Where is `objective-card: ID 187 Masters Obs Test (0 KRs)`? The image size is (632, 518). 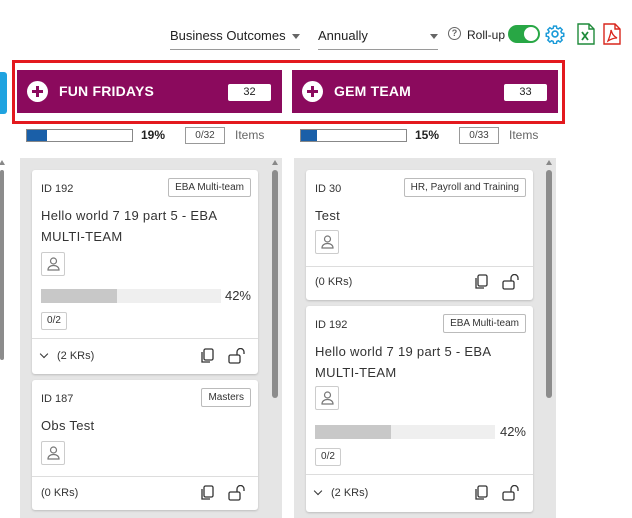 objective-card: ID 187 Masters Obs Test (0 KRs) is located at coordinates (145, 445).